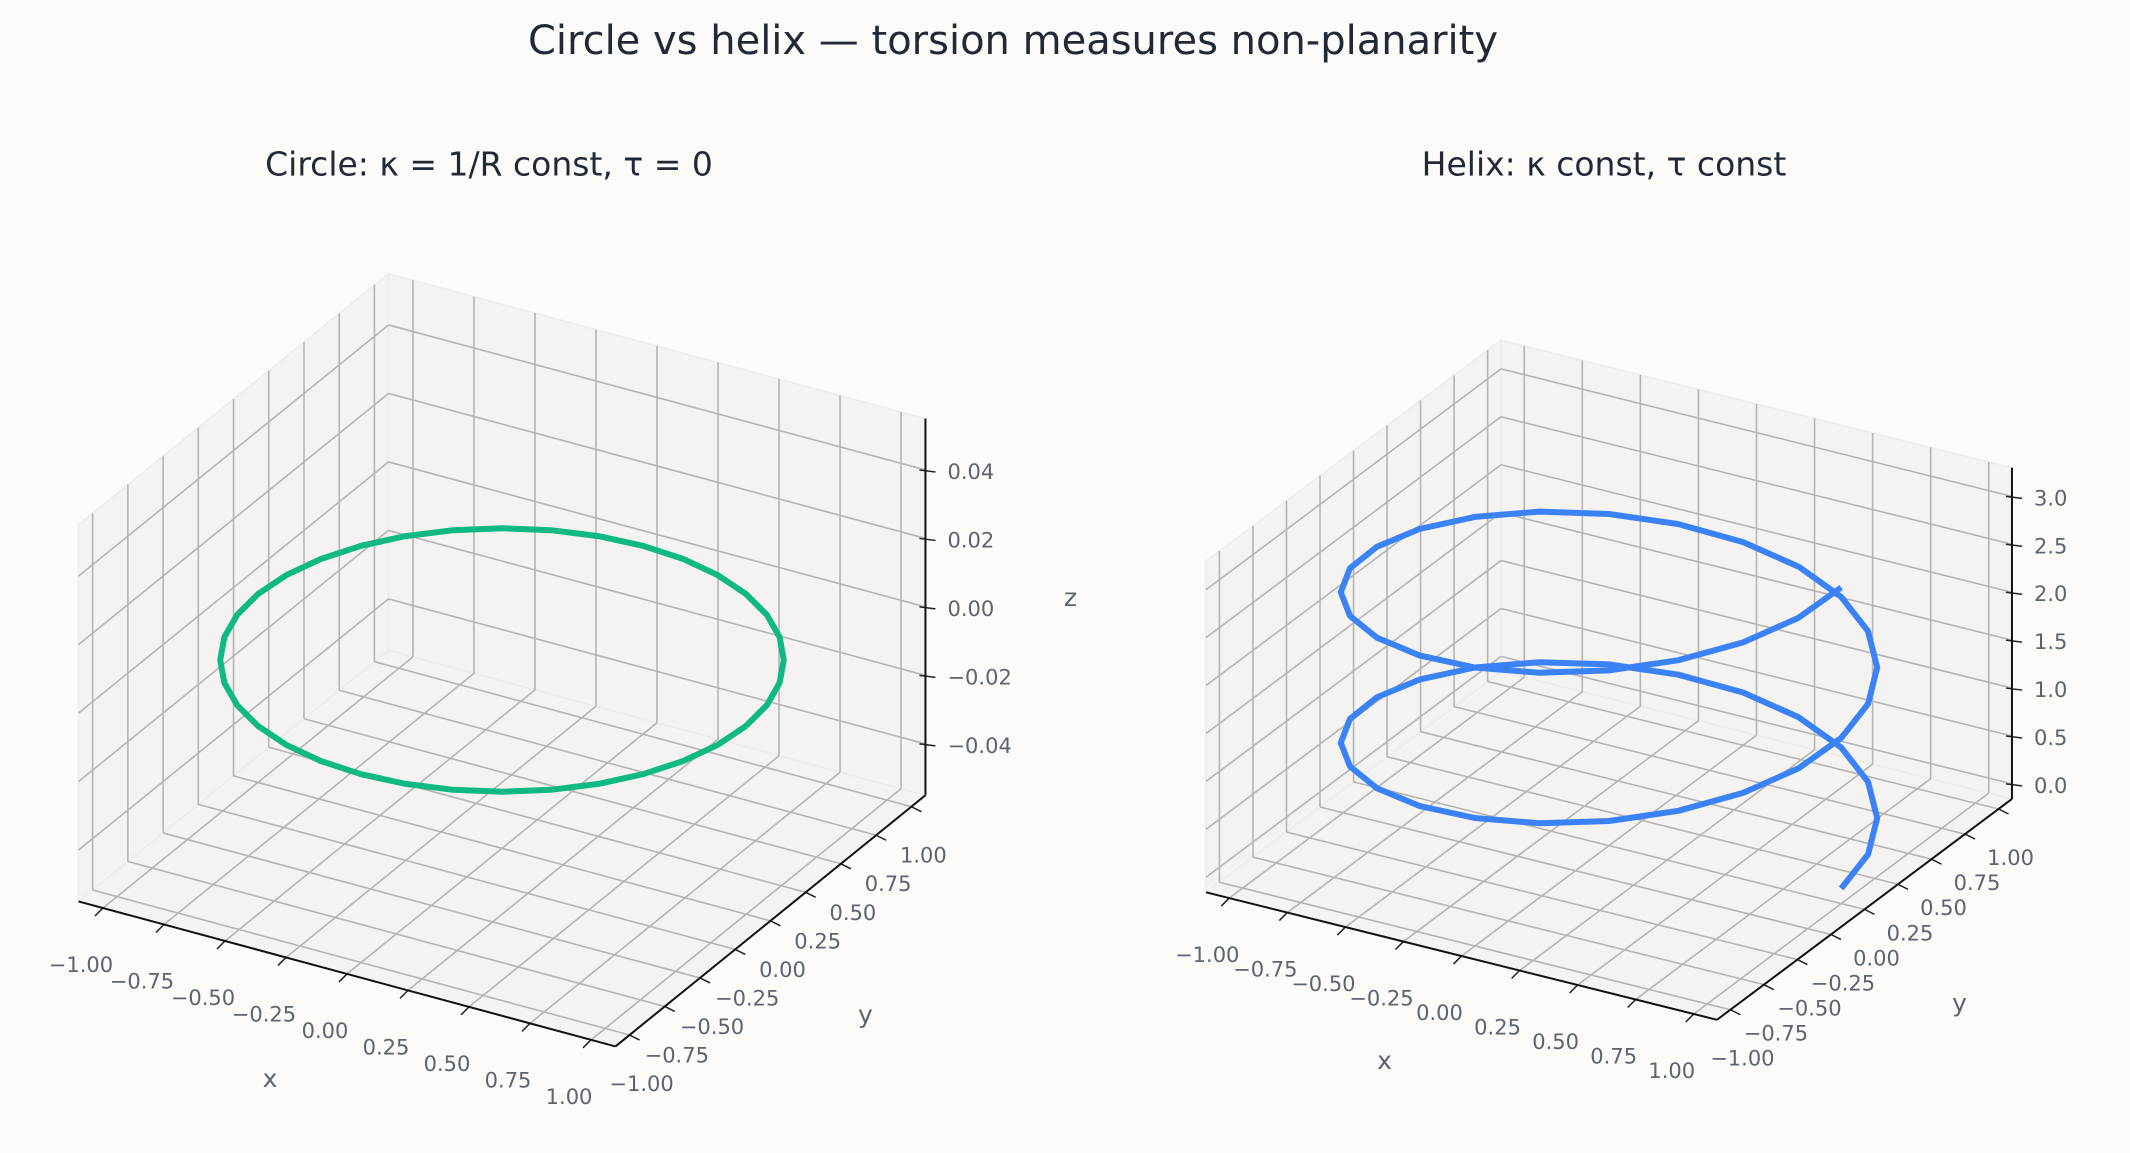 The image size is (2130, 1153). Describe the element at coordinates (2050, 546) in the screenshot. I see `z-tick-label: 2.5` at that location.